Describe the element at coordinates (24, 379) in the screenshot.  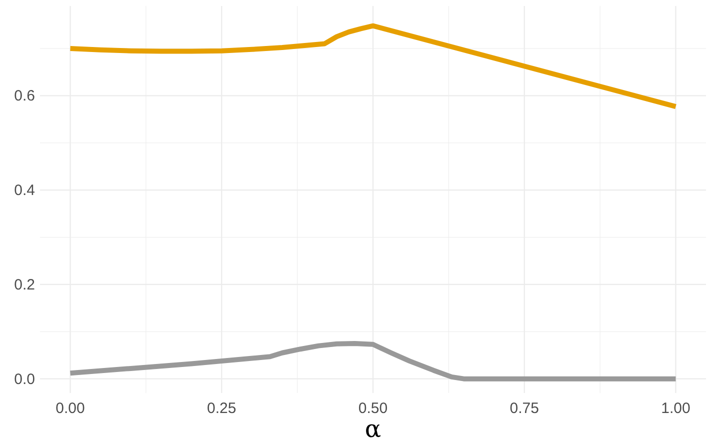
I see `y-tick-label: 0.0` at that location.